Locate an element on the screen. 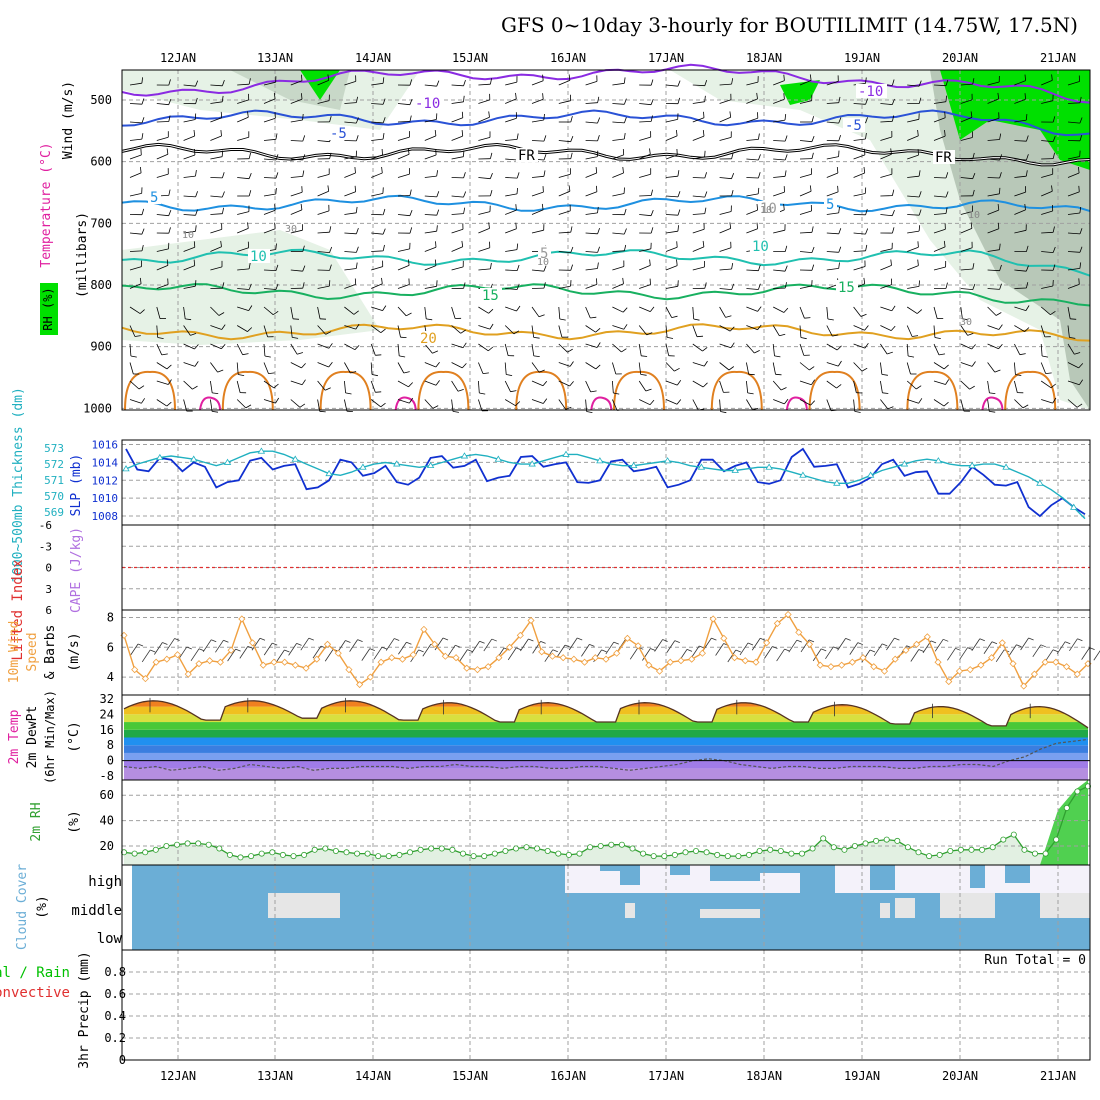 Image resolution: width=1100 pixels, height=1100 pixels. rh-contour-label: 10 is located at coordinates (974, 215).